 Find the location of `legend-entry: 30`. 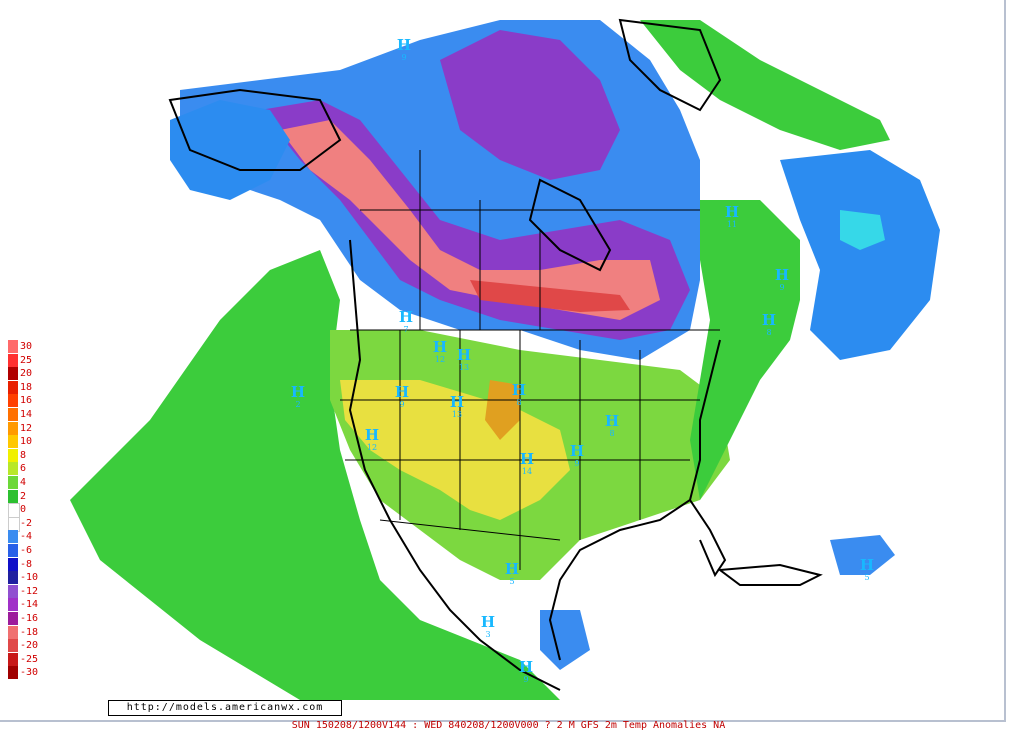

legend-entry: 30 is located at coordinates (25, 346).